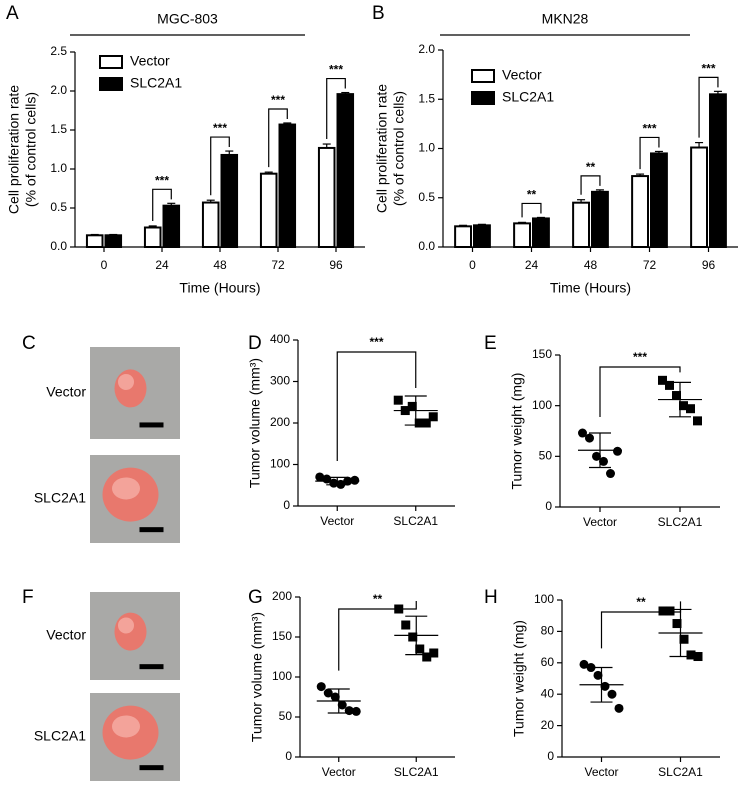  What do you see at coordinates (519, 678) in the screenshot?
I see `y-axis-label: Tumor weight (mg)` at bounding box center [519, 678].